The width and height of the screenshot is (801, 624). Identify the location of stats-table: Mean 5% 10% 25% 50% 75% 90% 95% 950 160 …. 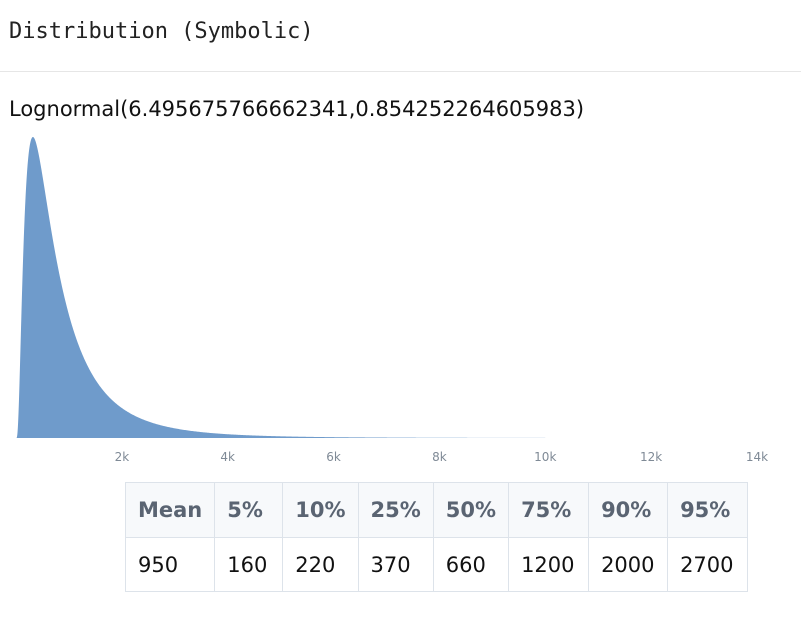
(436, 537).